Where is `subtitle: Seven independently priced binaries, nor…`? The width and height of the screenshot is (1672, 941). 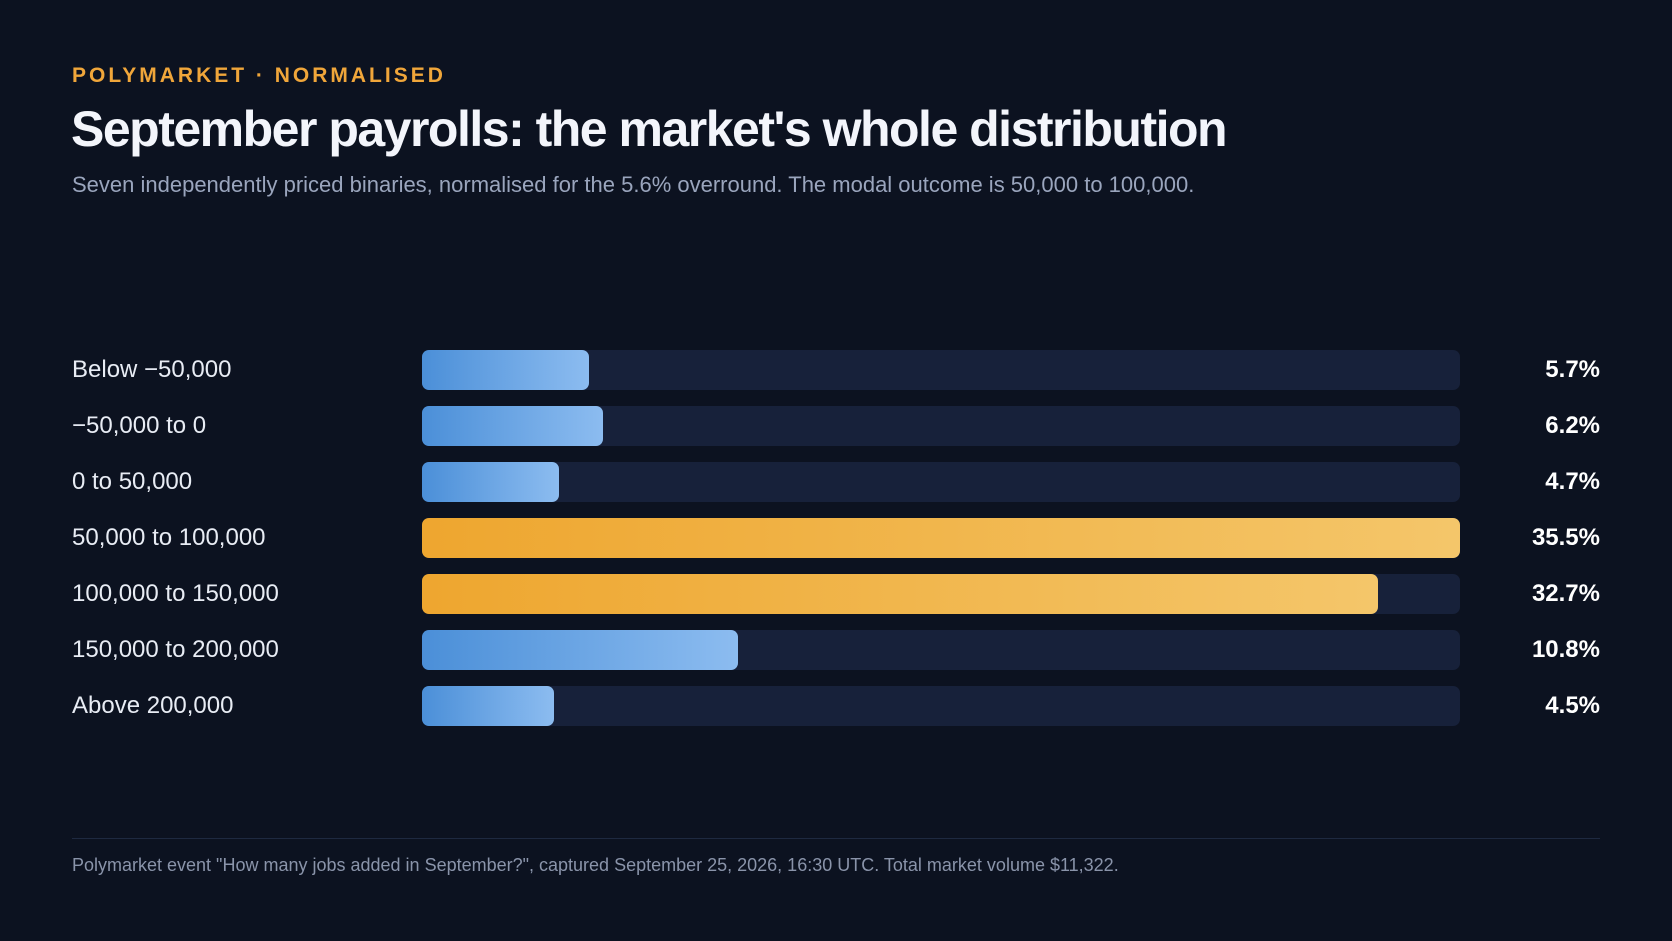 subtitle: Seven independently priced binaries, nor… is located at coordinates (633, 184).